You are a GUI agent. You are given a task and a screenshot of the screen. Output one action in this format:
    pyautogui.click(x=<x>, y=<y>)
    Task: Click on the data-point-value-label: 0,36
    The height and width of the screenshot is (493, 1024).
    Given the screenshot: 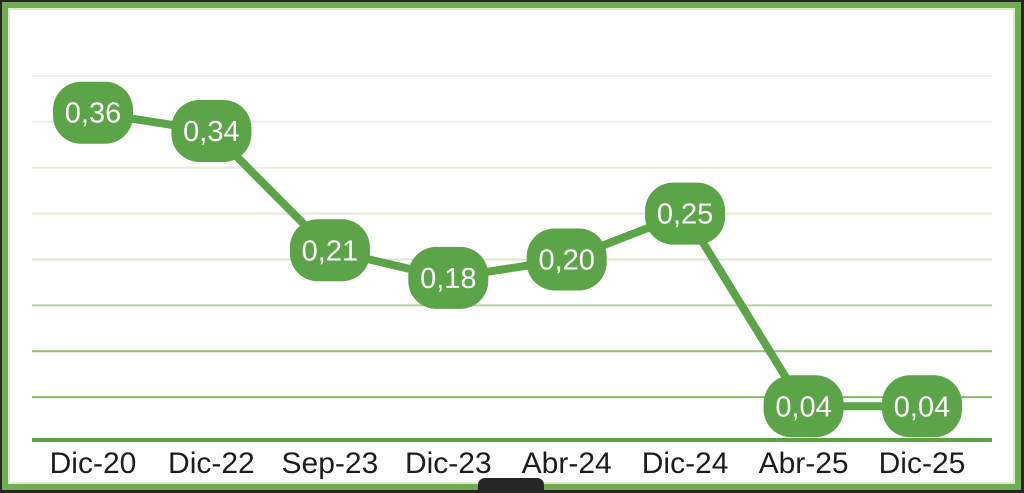 What is the action you would take?
    pyautogui.click(x=93, y=114)
    